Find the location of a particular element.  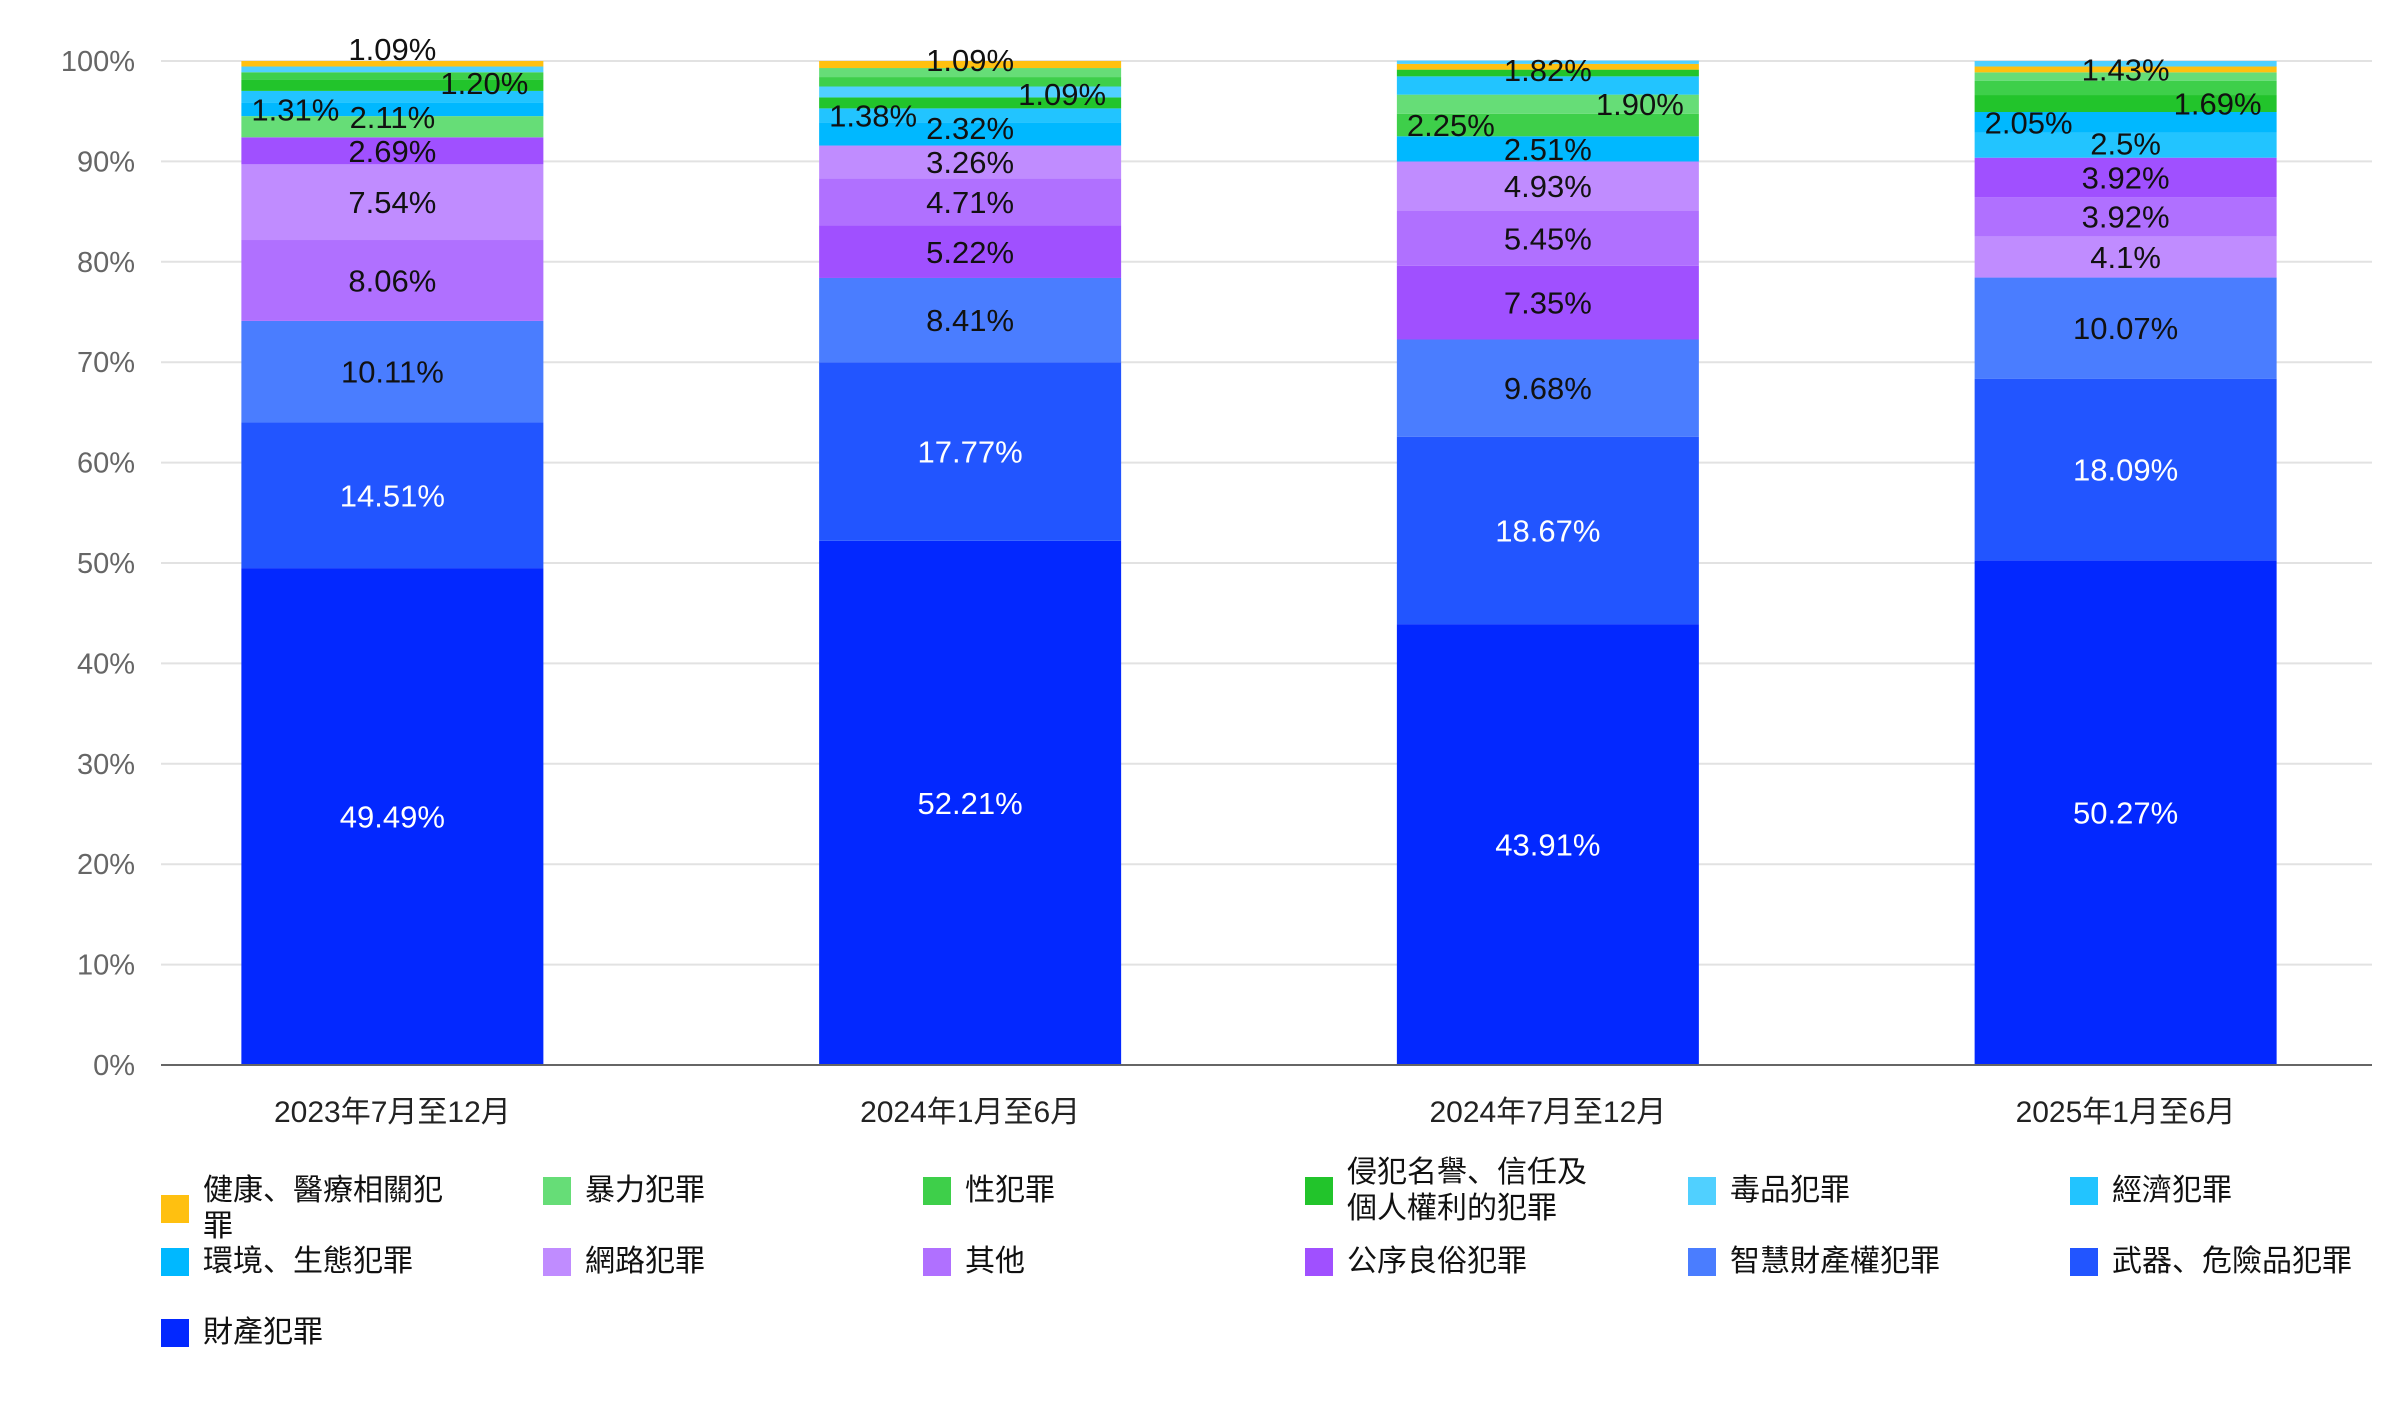

legend-label: 毒品犯罪 is located at coordinates (1790, 1190).